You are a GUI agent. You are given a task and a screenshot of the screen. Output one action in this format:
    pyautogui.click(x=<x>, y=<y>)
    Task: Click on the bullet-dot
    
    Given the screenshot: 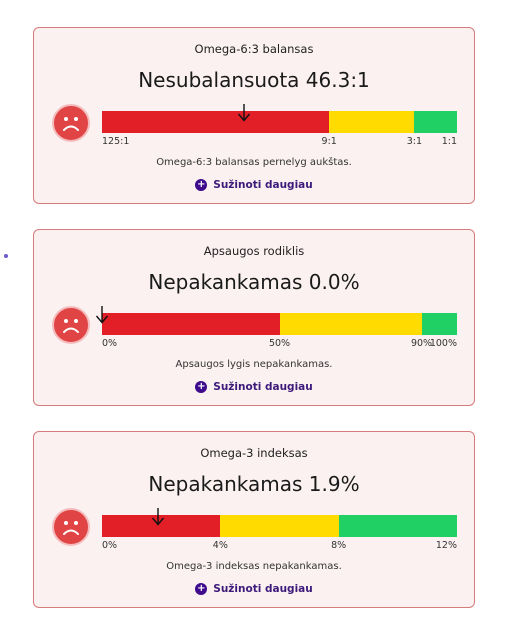 What is the action you would take?
    pyautogui.click(x=6, y=256)
    